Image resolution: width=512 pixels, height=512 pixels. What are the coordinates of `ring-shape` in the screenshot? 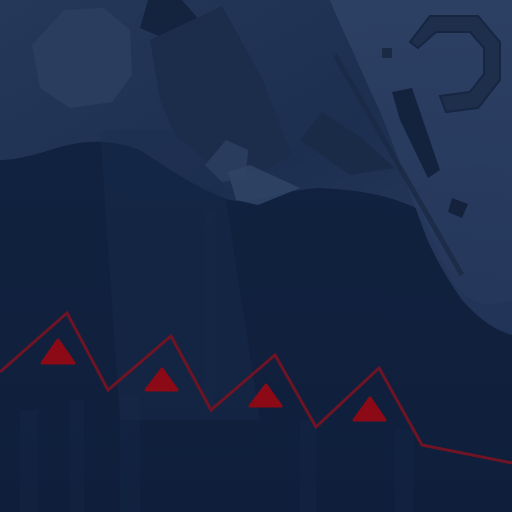 It's located at (454, 64).